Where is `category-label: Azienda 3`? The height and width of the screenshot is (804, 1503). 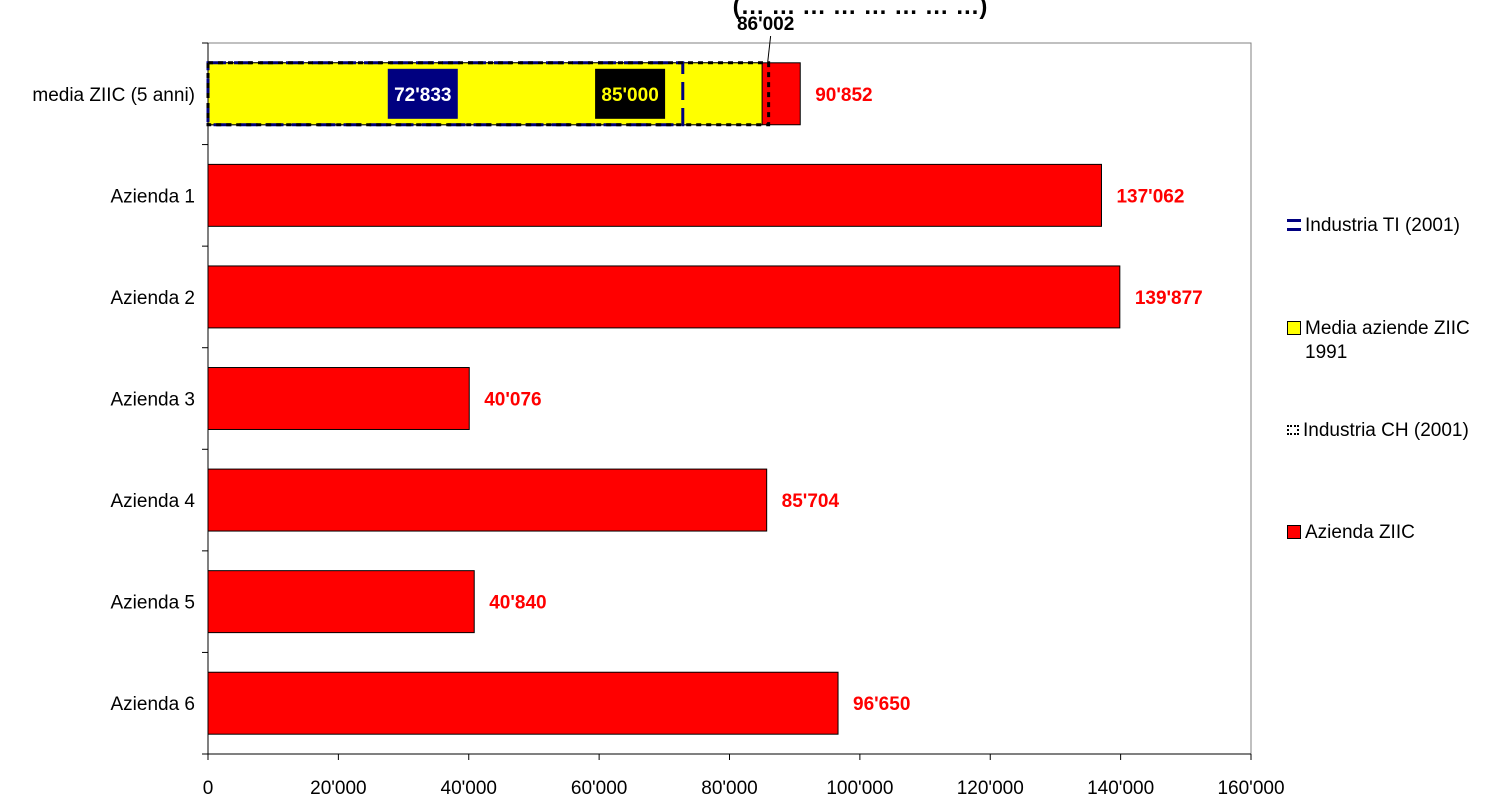 category-label: Azienda 3 is located at coordinates (152, 400).